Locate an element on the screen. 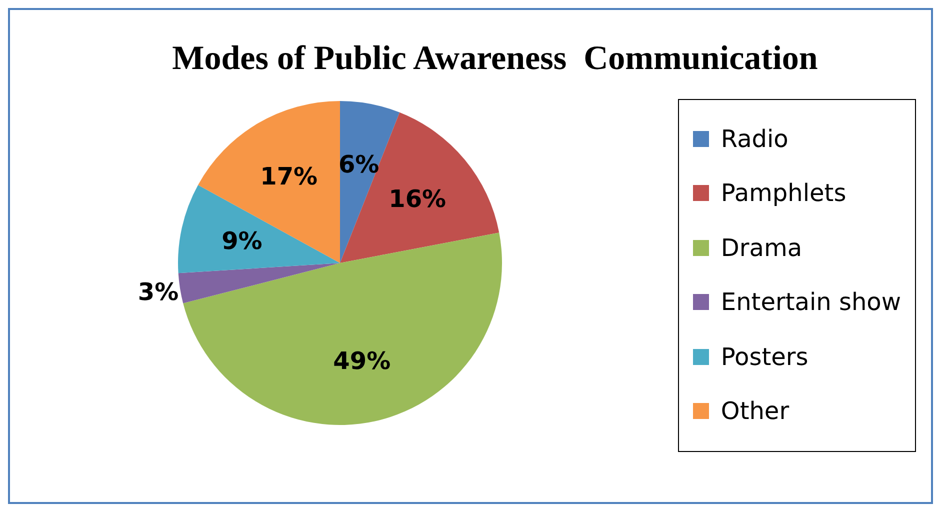  legend-label: Radio is located at coordinates (754, 138).